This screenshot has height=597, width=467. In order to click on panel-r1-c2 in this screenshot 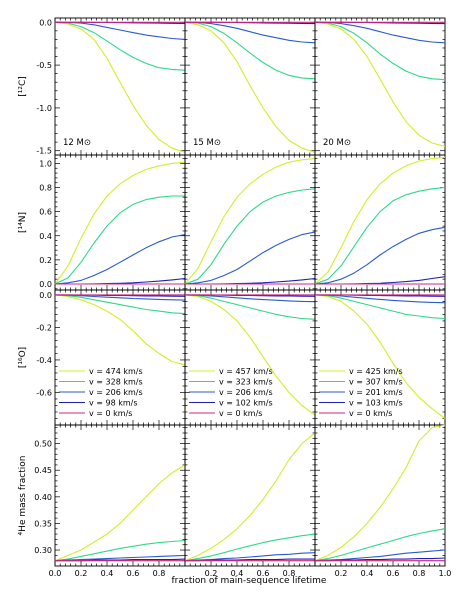, I will do `click(380, 222)`.